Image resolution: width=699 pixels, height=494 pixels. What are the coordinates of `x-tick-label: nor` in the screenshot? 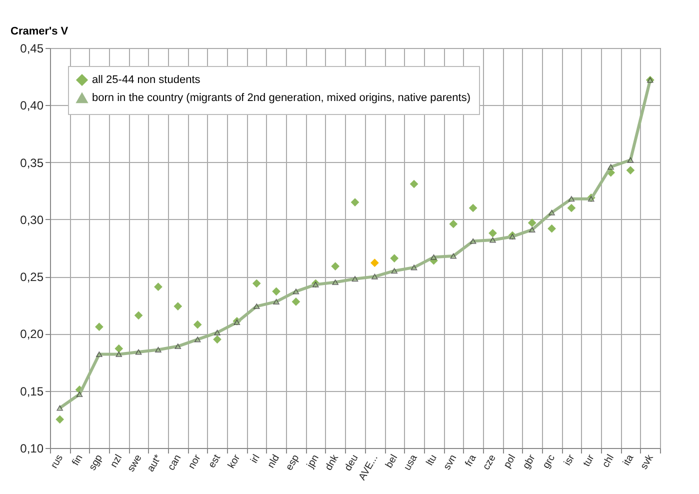 It's located at (195, 462).